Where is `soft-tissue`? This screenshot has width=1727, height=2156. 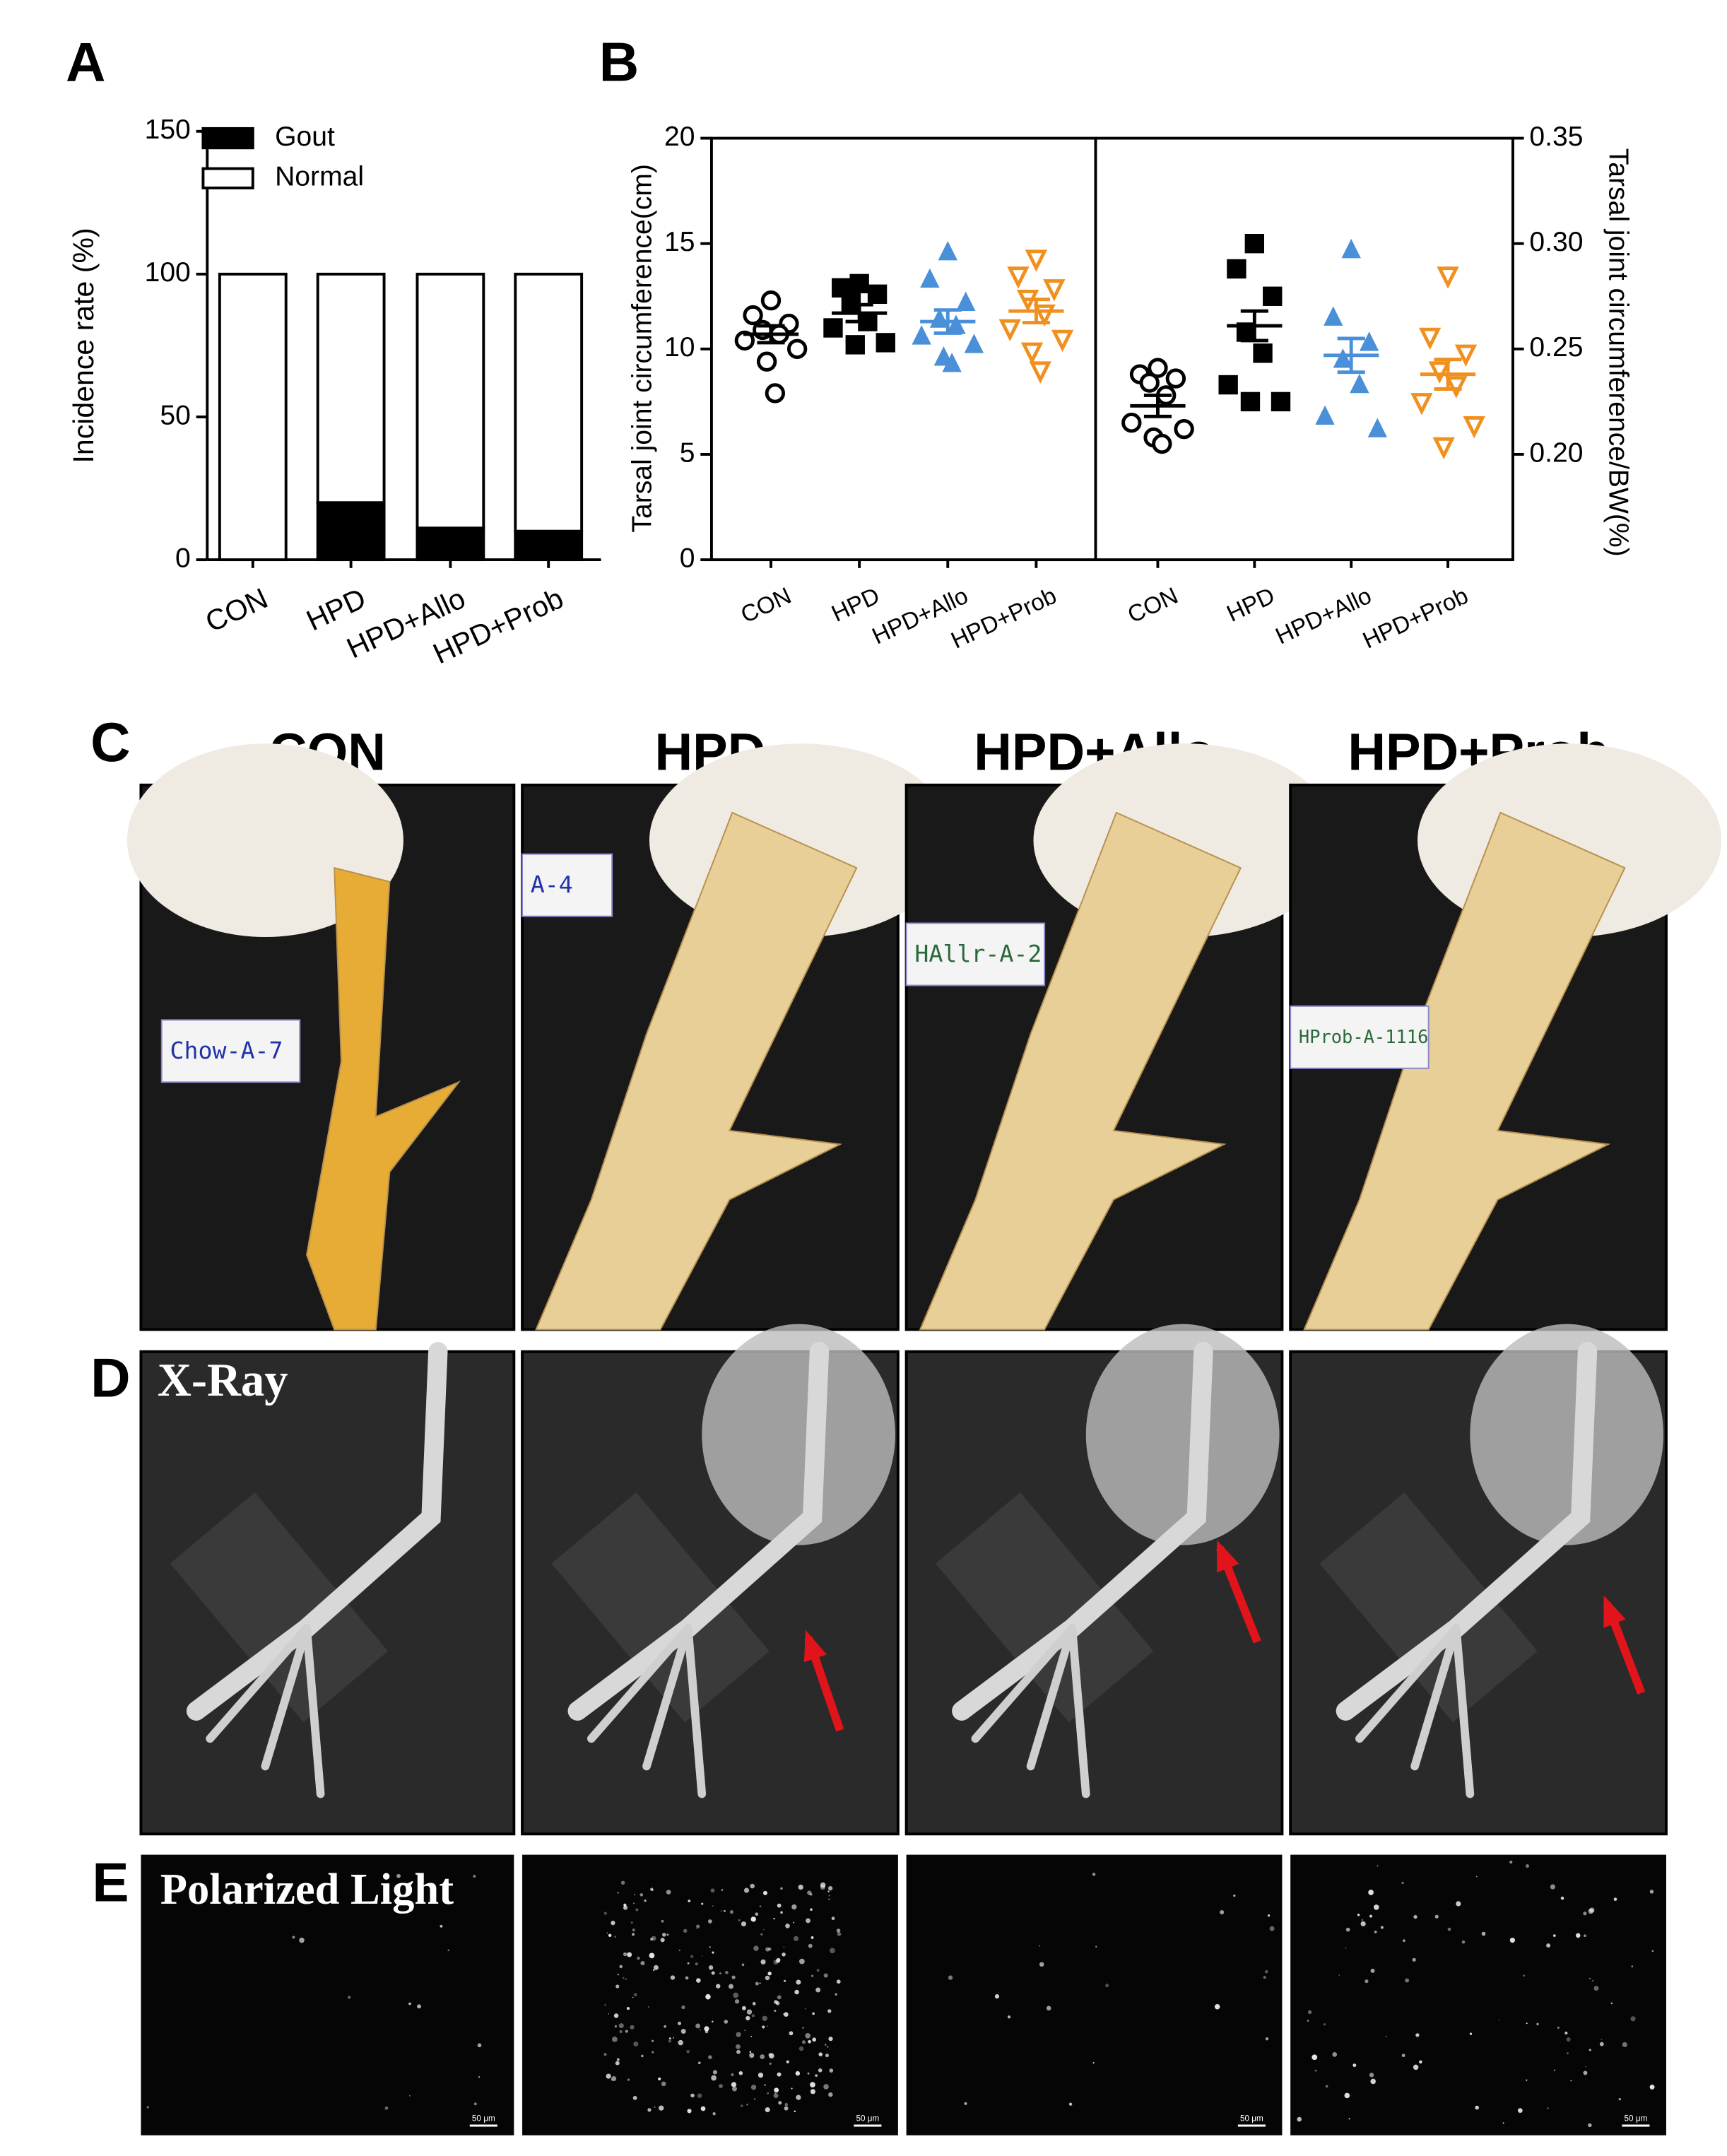 soft-tissue is located at coordinates (799, 1434).